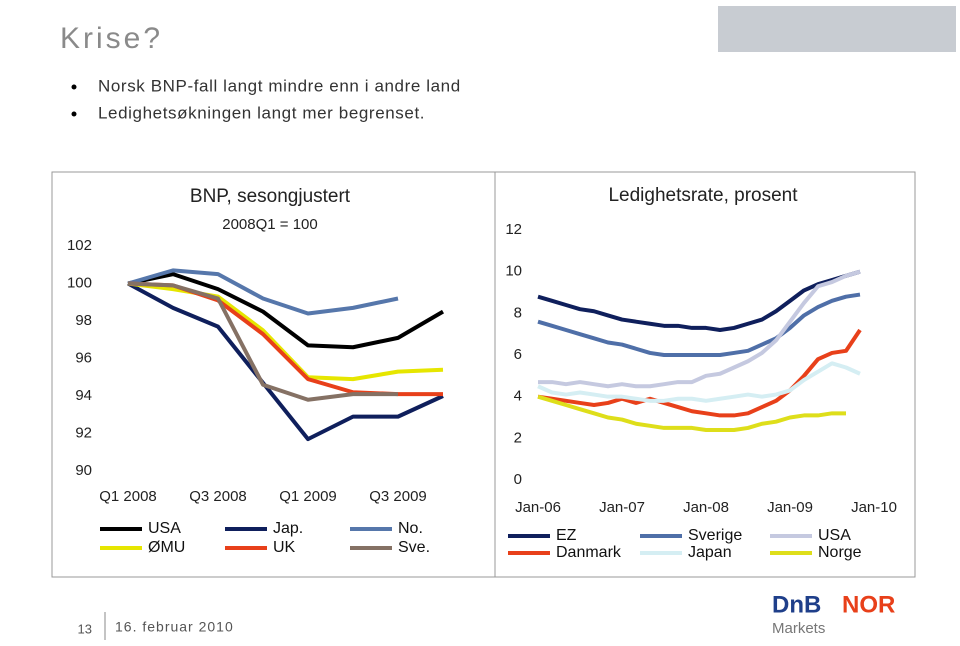 The image size is (960, 646). What do you see at coordinates (83, 395) in the screenshot?
I see `y-tick-label: 94` at bounding box center [83, 395].